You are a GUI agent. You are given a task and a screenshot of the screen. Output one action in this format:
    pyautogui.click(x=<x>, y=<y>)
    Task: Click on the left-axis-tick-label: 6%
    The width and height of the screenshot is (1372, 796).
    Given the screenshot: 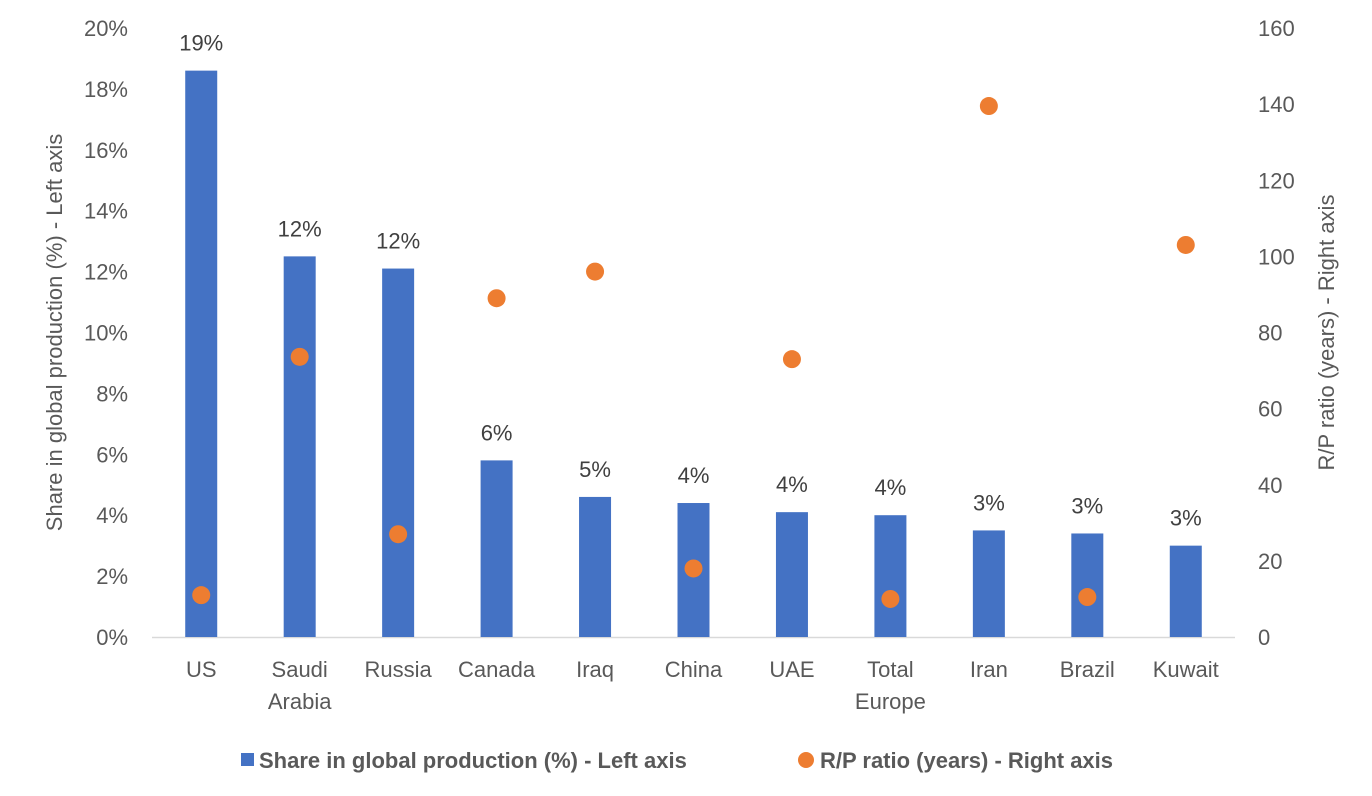 What is the action you would take?
    pyautogui.click(x=112, y=454)
    